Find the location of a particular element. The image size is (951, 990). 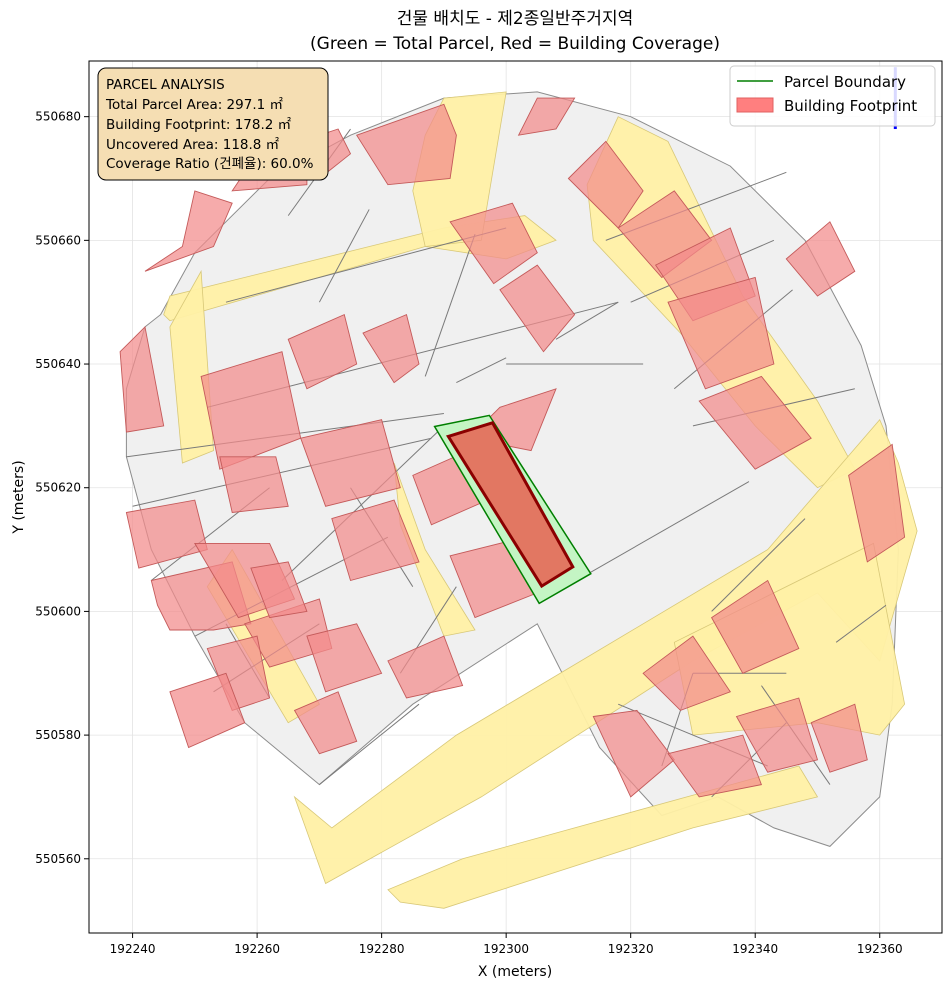

y-tick-label: 550580 is located at coordinates (58, 735).